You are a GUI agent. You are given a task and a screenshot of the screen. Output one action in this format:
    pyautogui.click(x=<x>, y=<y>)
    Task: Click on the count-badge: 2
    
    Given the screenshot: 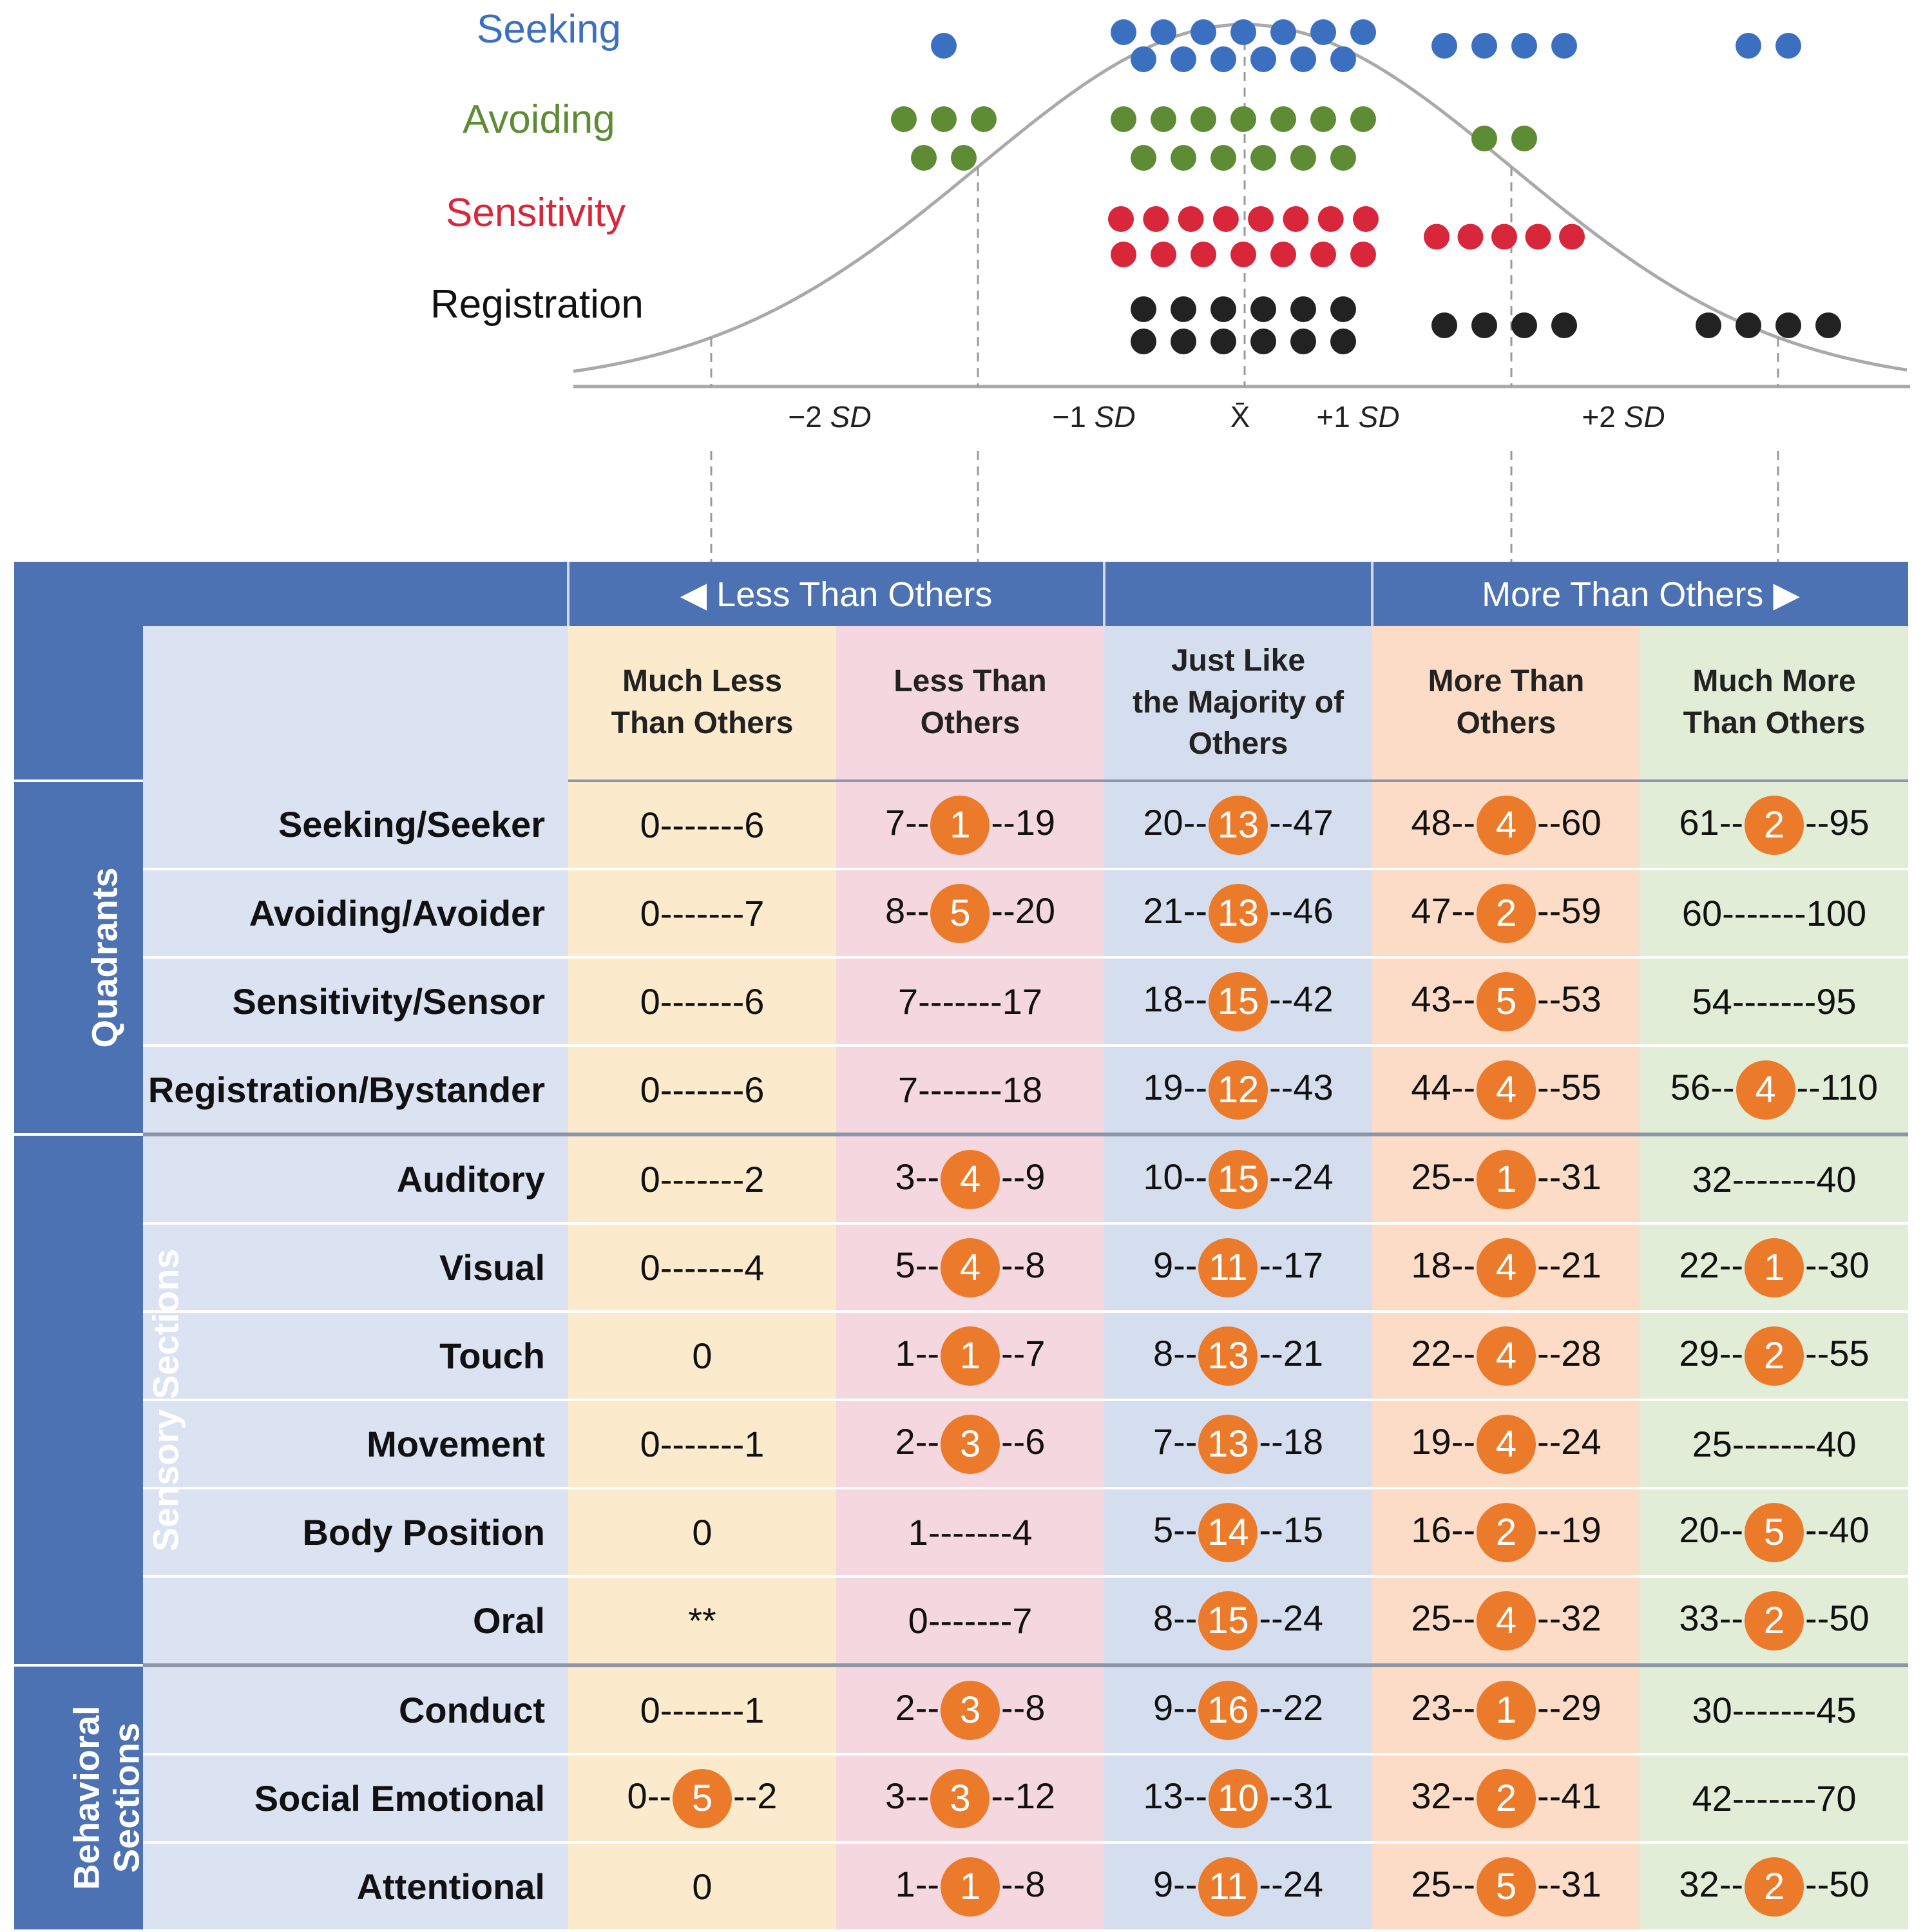 What is the action you would take?
    pyautogui.click(x=1774, y=1356)
    